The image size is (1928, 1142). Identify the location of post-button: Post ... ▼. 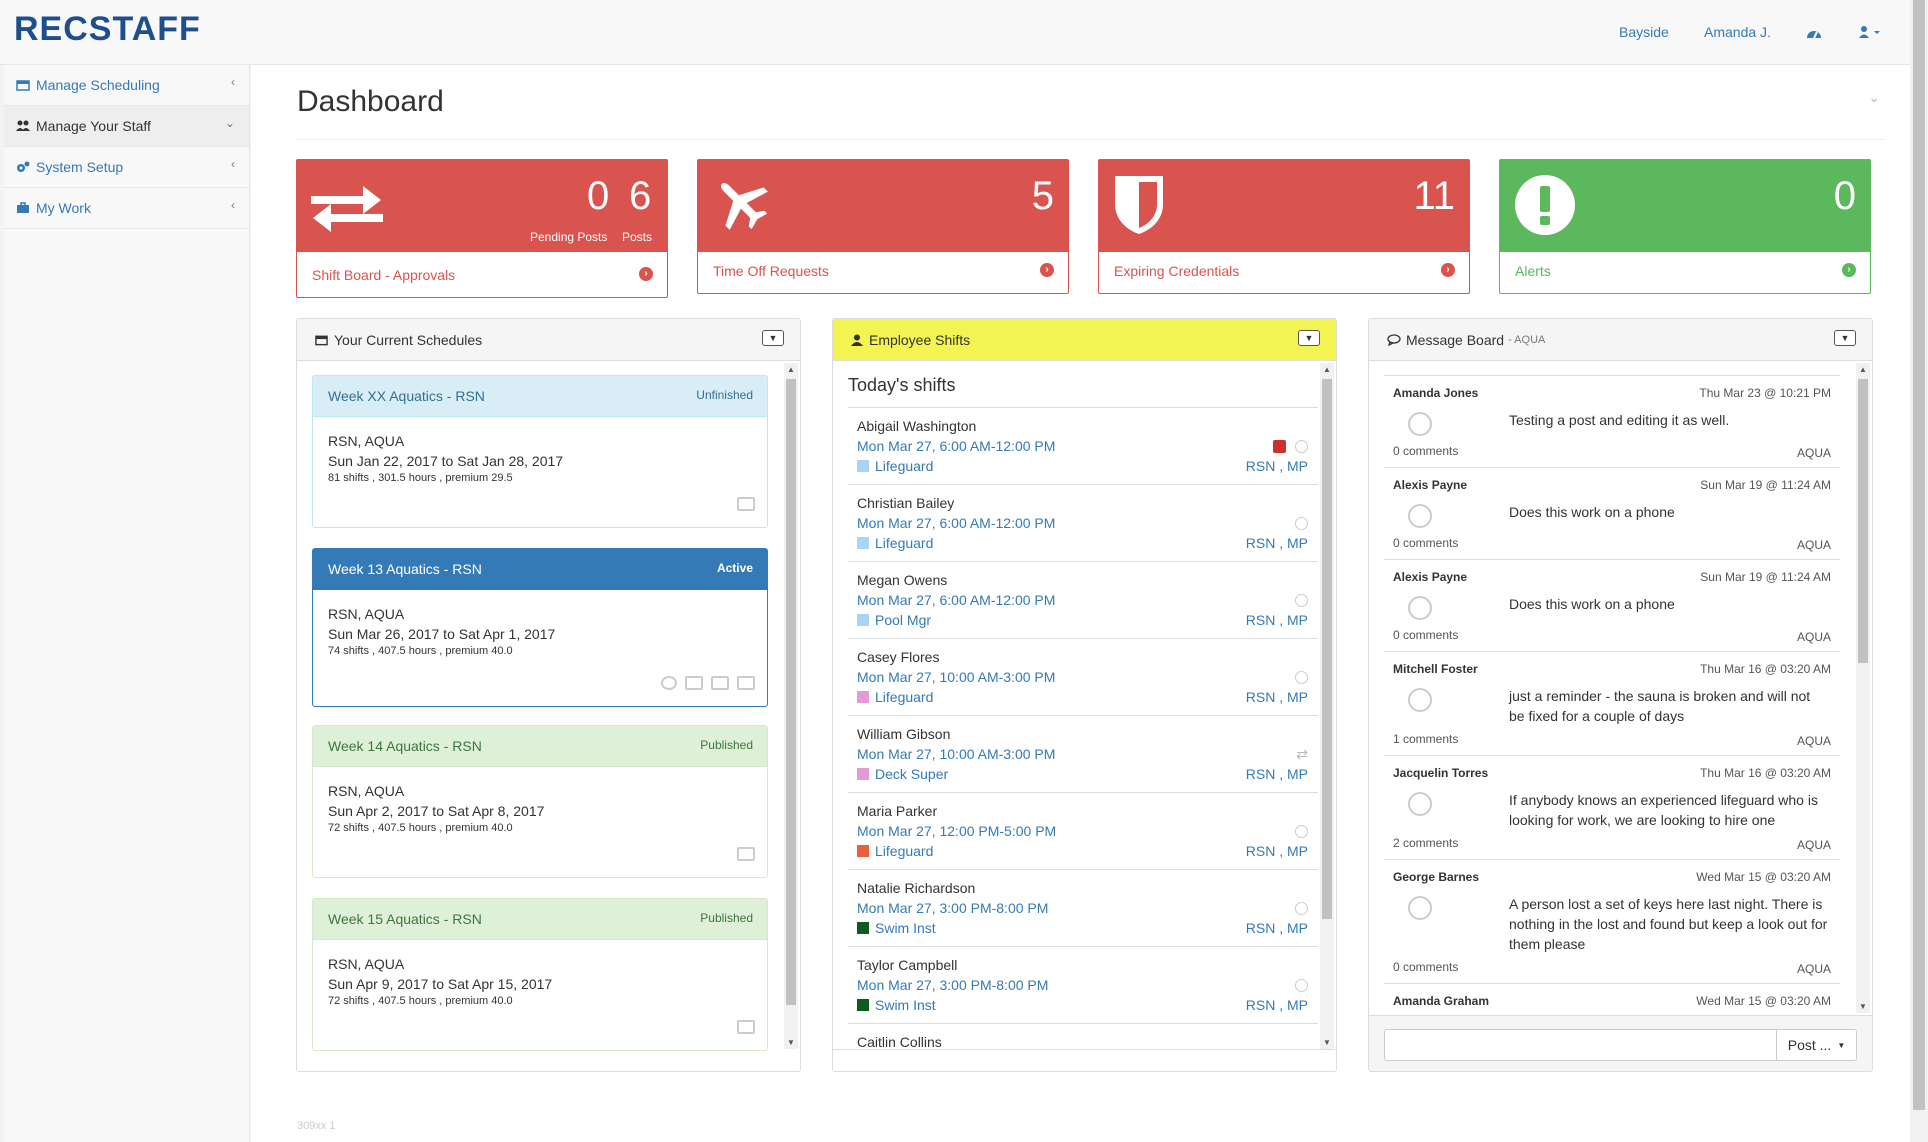
(1817, 1045).